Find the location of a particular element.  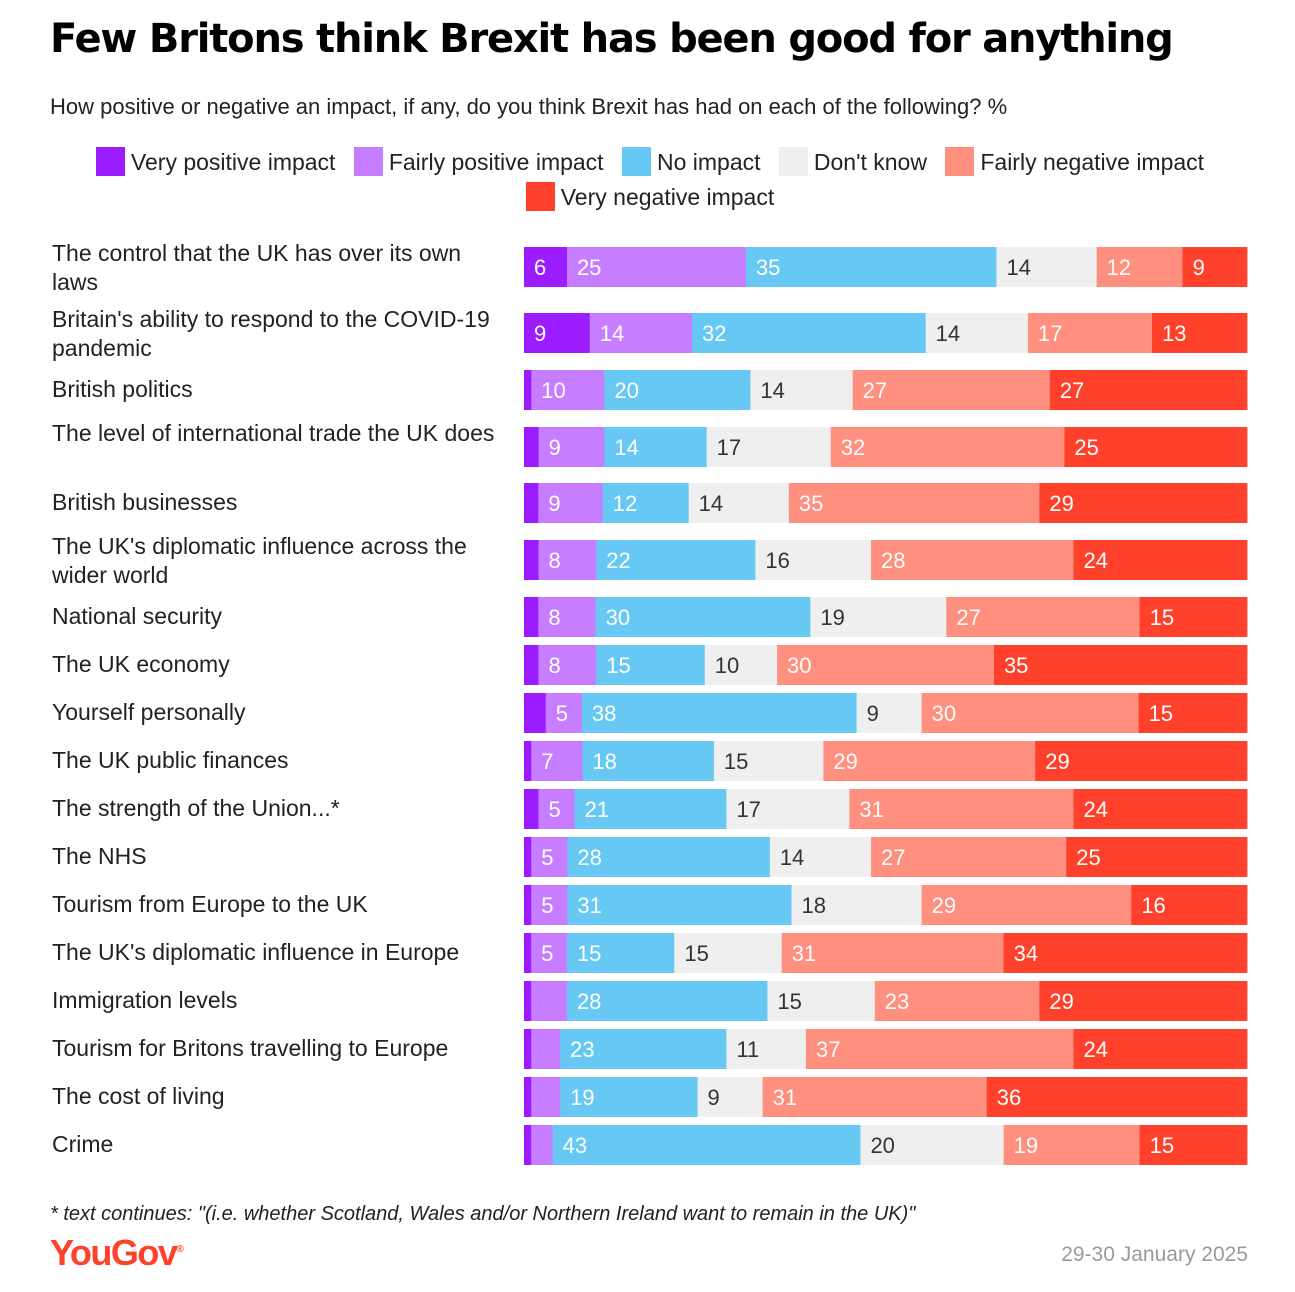

legend-item: Very positive impact is located at coordinates (215, 162).